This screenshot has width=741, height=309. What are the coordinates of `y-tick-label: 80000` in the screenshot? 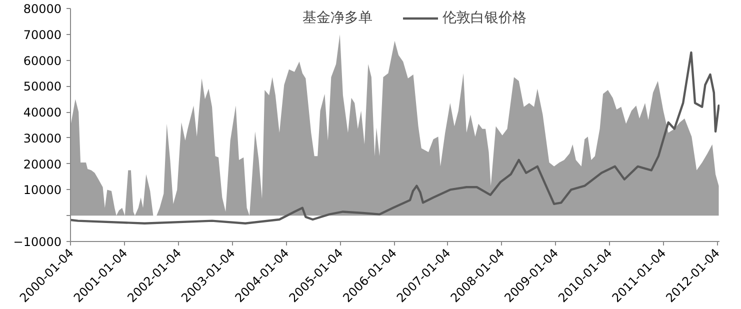 It's located at (42, 9).